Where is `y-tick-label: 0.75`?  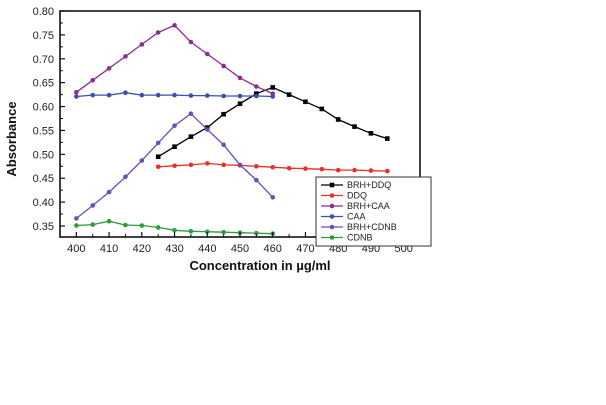 y-tick-label: 0.75 is located at coordinates (43, 36).